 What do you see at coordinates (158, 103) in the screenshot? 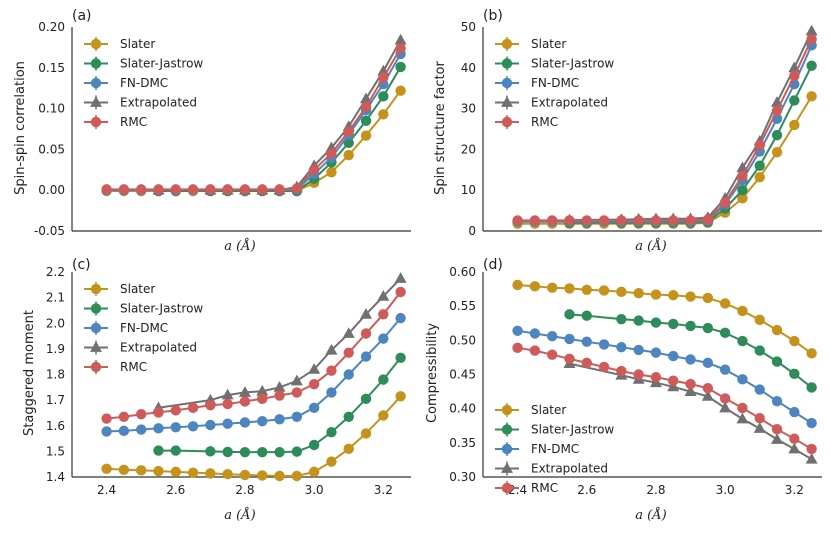
I see `legend-label: Extrapolated` at bounding box center [158, 103].